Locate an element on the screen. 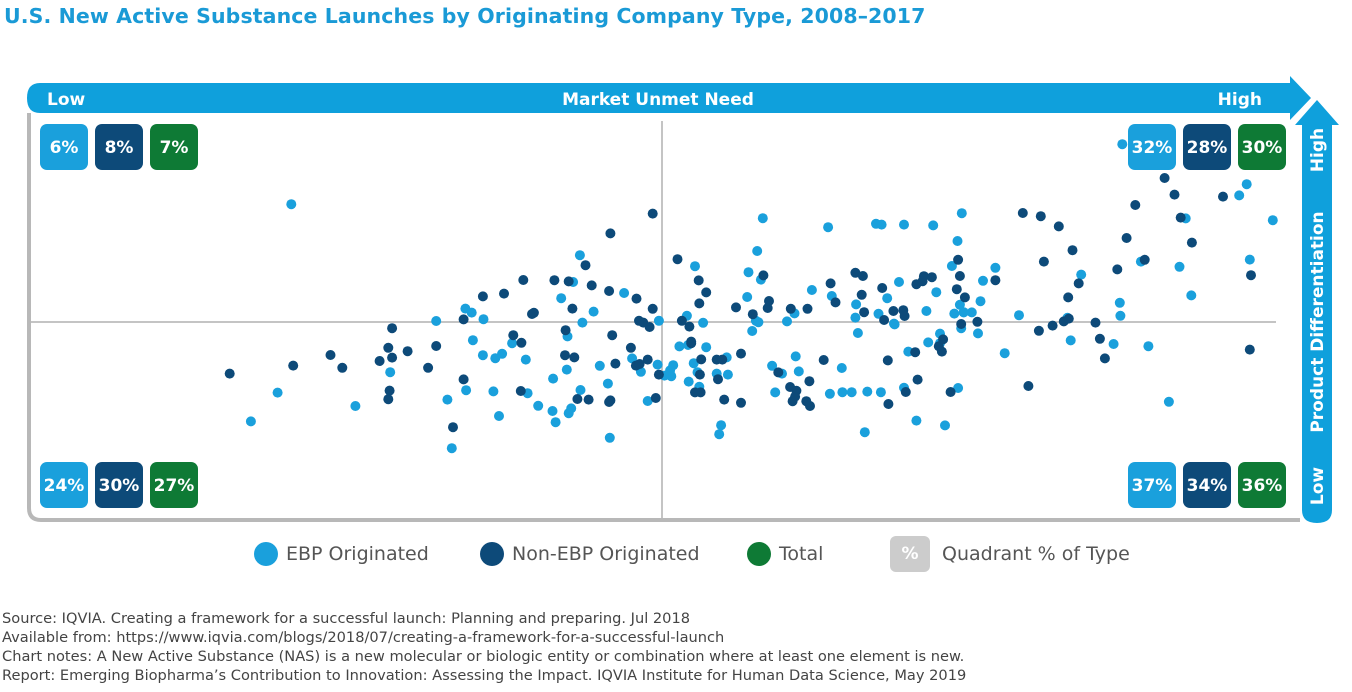  bottom-right-non-ebp-badge is located at coordinates (1207, 485).